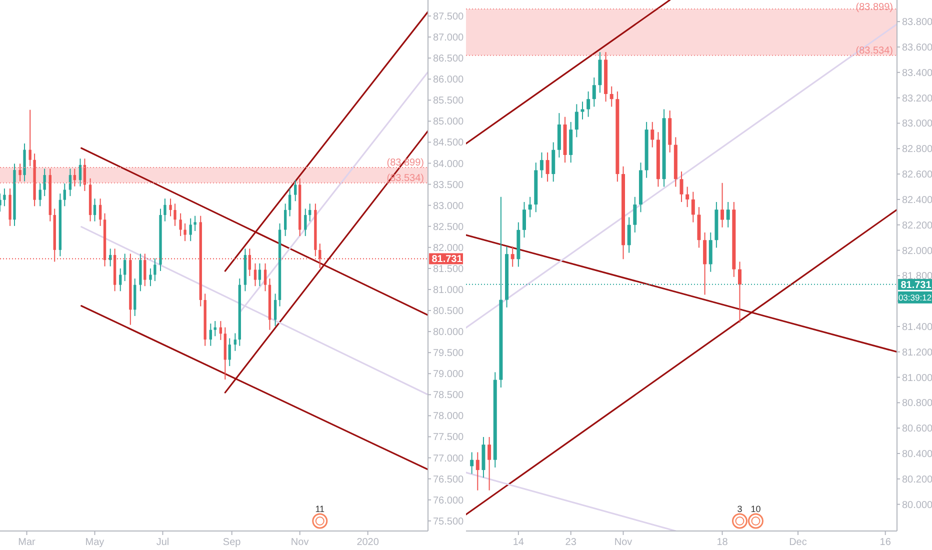 The image size is (932, 550). Describe the element at coordinates (320, 509) in the screenshot. I see `annotation: 11` at that location.